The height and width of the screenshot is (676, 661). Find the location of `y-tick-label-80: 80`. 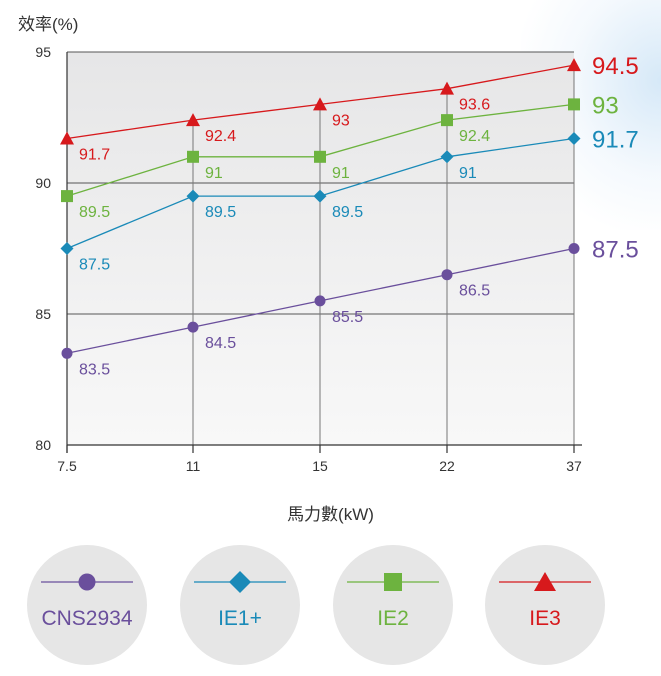

y-tick-label-80: 80 is located at coordinates (43, 445).